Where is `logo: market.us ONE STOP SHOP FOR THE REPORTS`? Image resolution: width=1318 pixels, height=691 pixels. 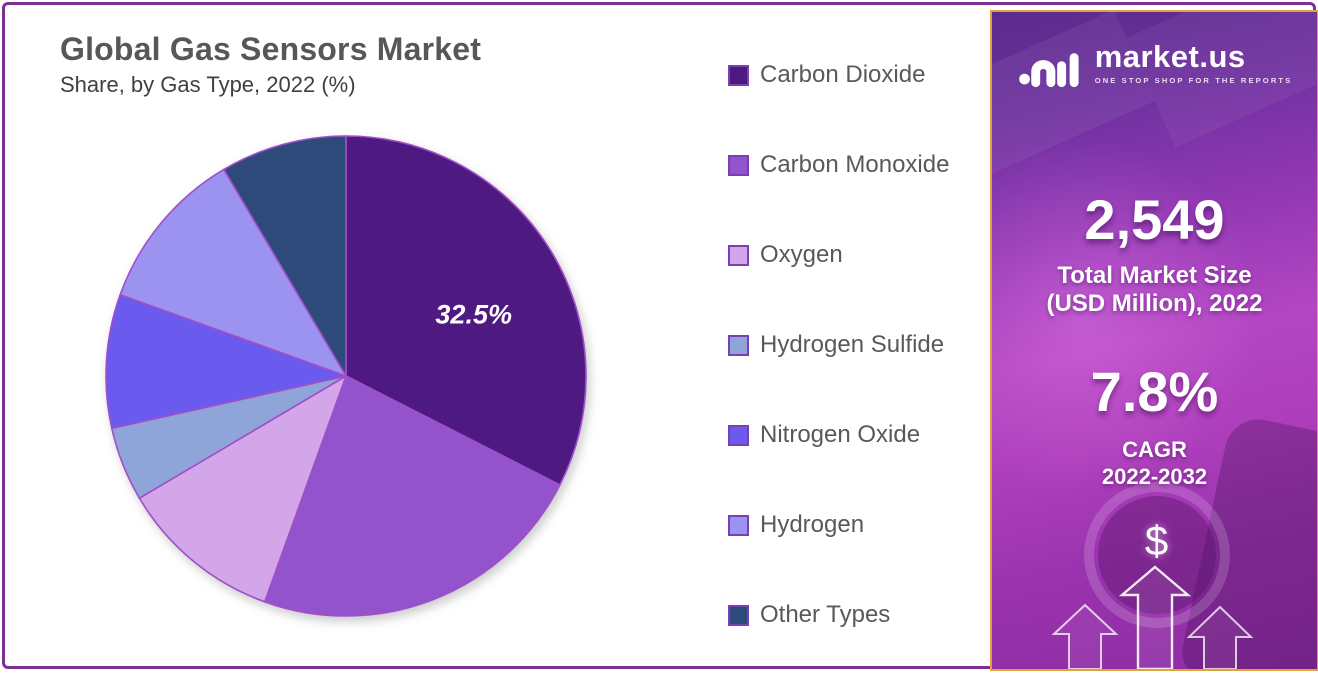
logo: market.us ONE STOP SHOP FOR THE REPORTS is located at coordinates (1154, 63).